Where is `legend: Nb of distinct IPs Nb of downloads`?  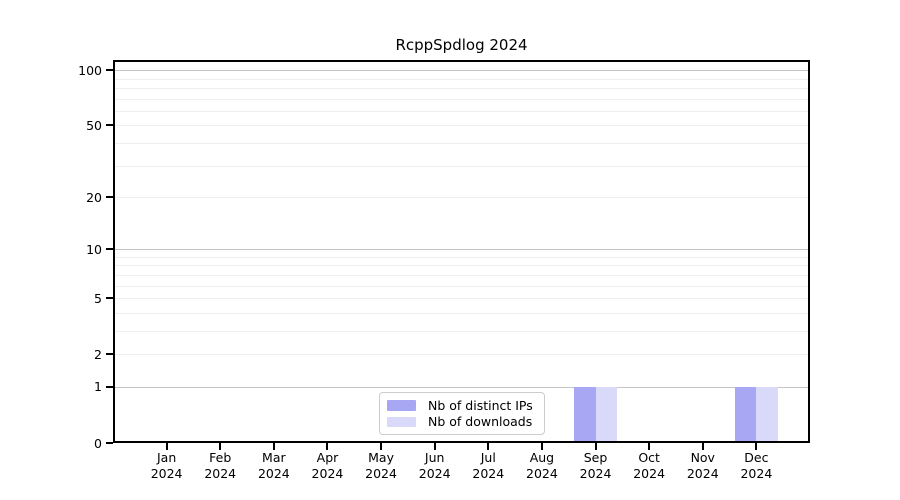 legend: Nb of distinct IPs Nb of downloads is located at coordinates (462, 413).